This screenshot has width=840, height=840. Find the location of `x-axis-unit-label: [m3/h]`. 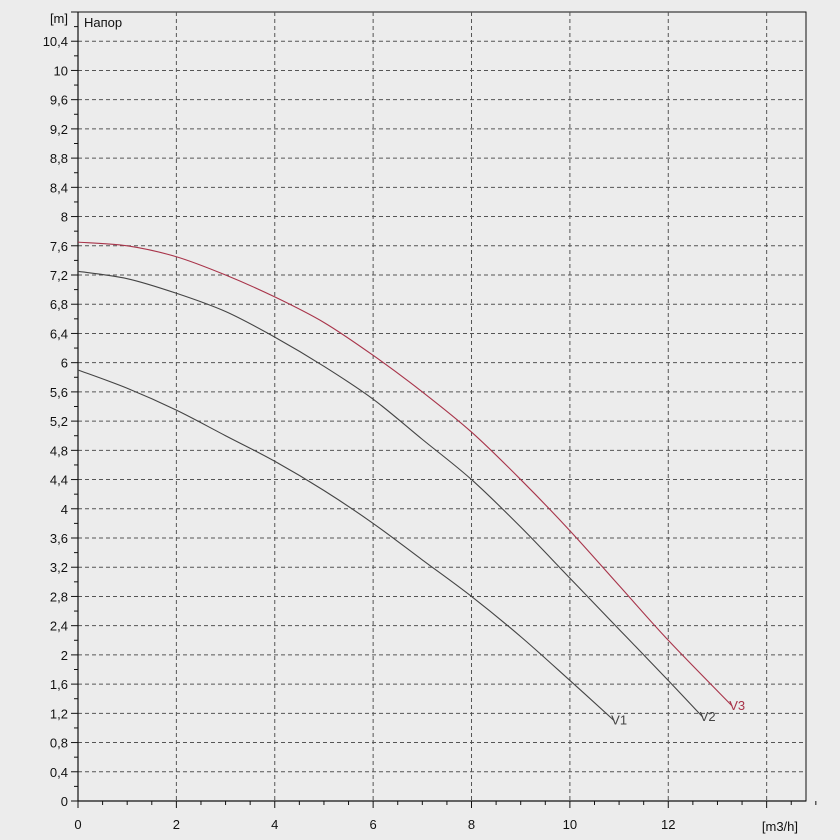

x-axis-unit-label: [m3/h] is located at coordinates (780, 826).